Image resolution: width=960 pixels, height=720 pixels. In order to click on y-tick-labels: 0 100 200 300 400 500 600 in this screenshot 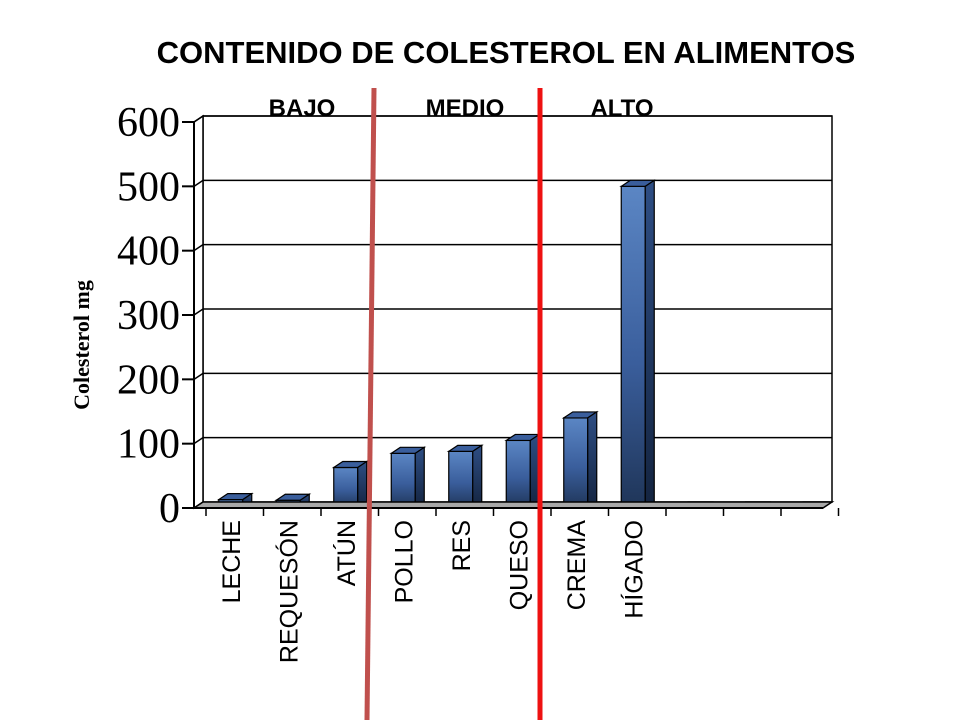, I will do `click(155, 316)`.